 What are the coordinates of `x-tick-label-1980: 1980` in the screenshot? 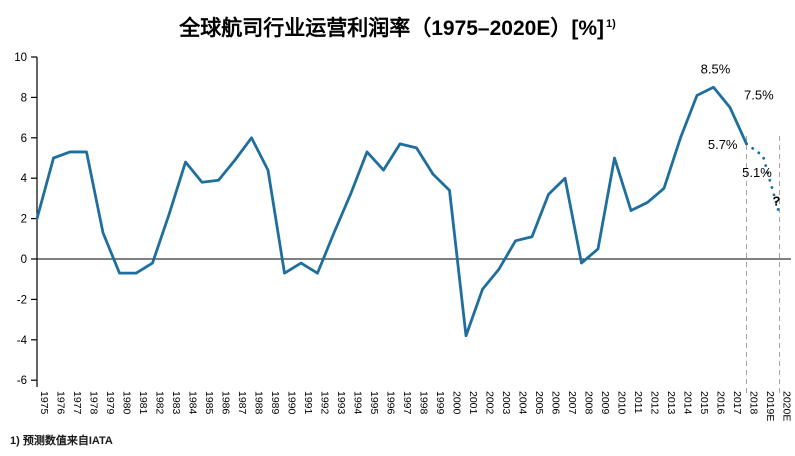 It's located at (127, 403).